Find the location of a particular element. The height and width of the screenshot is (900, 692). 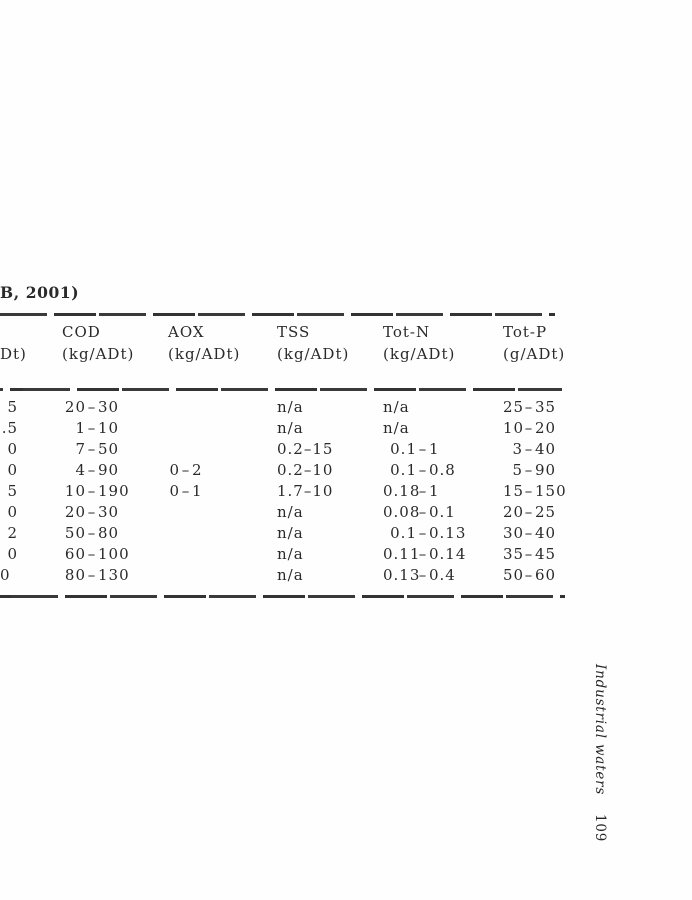

table-cell-cod: 7–50 is located at coordinates (115, 449).